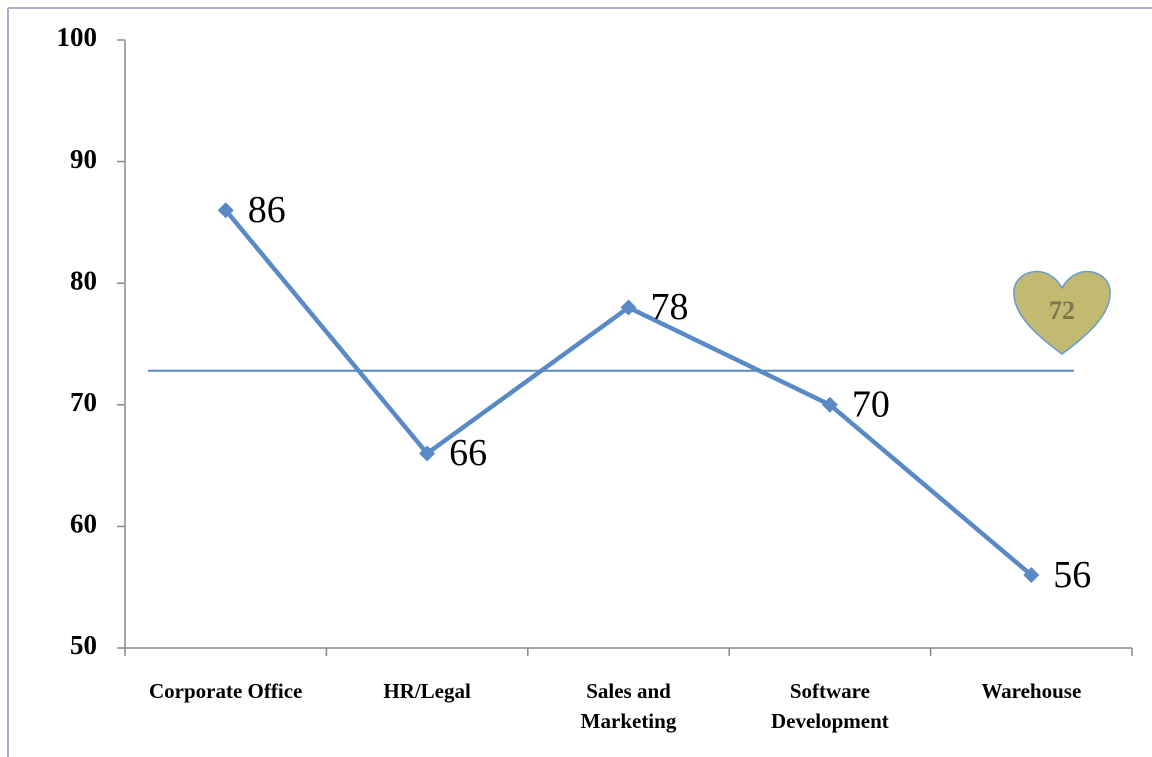 Image resolution: width=1152 pixels, height=757 pixels. I want to click on y-tick-label: 70, so click(83, 402).